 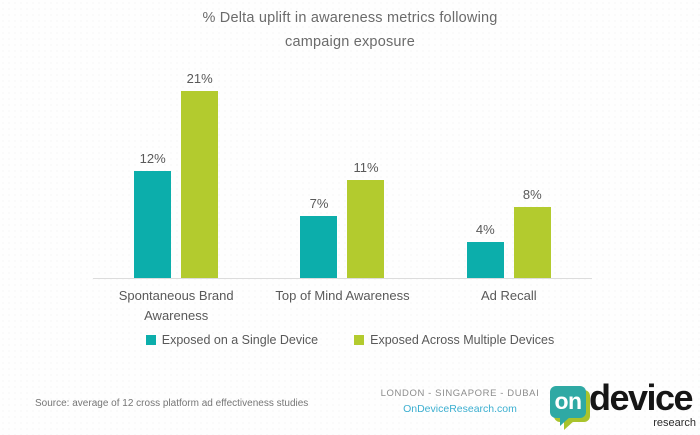 I want to click on category-label: Top of Mind Awareness, so click(x=342, y=295).